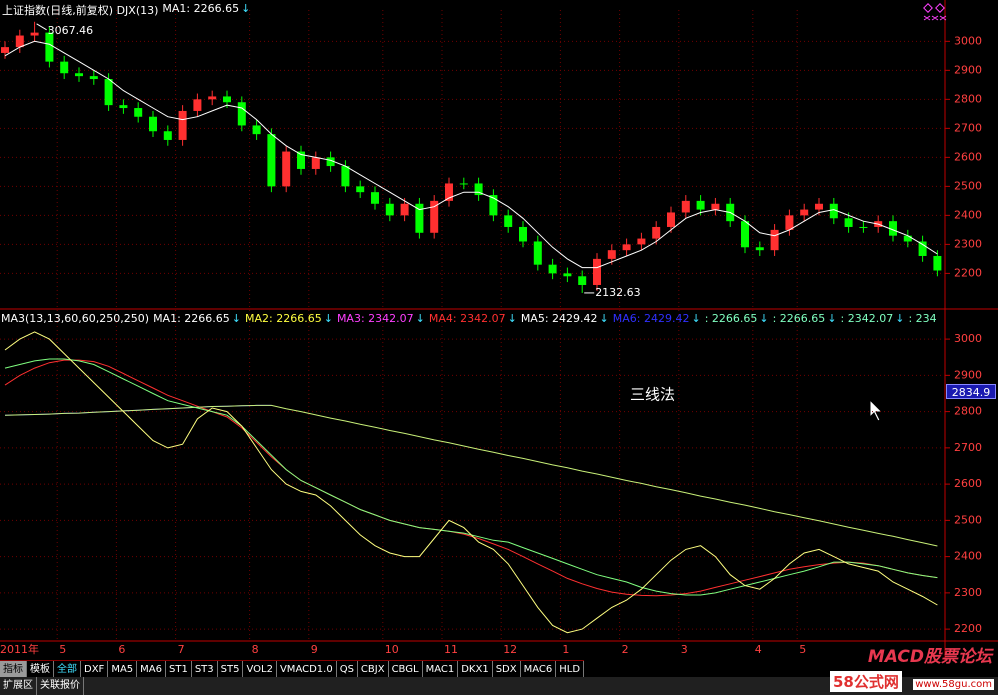 This screenshot has width=998, height=695. What do you see at coordinates (441, 669) in the screenshot?
I see `toolbar-tab: MAC1` at bounding box center [441, 669].